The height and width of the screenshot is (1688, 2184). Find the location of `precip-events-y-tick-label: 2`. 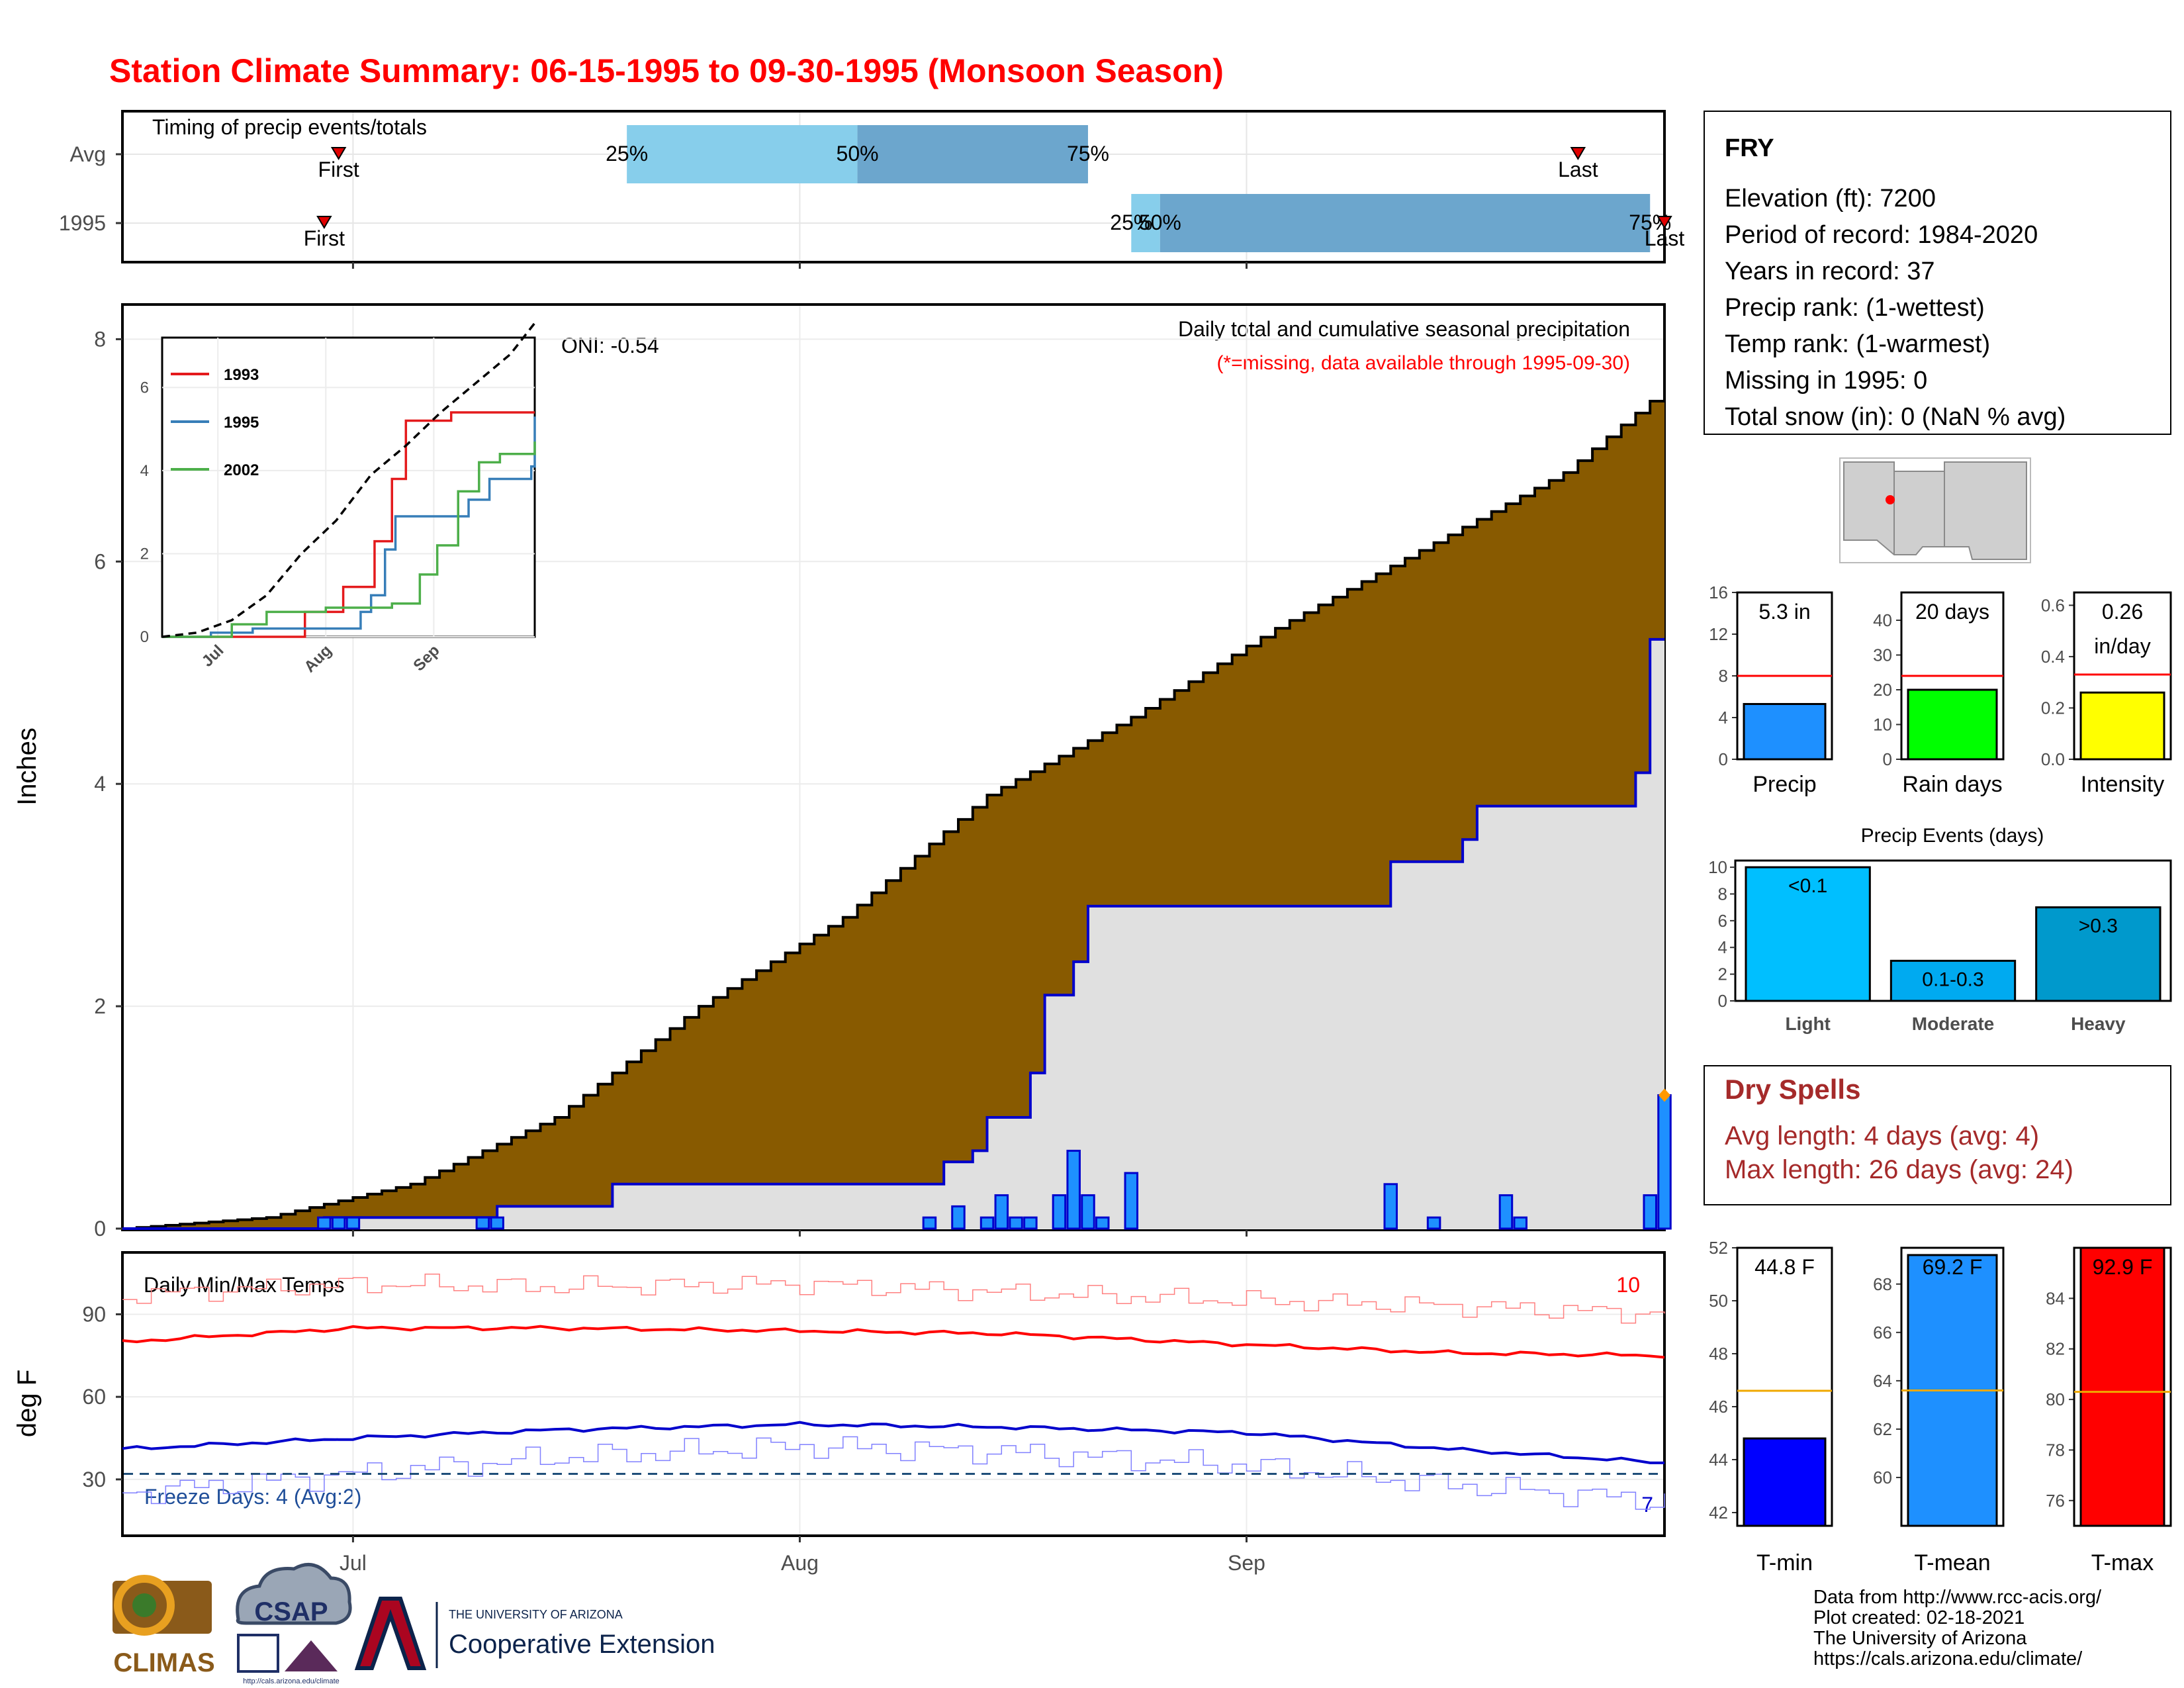

precip-events-y-tick-label: 2 is located at coordinates (1723, 974).